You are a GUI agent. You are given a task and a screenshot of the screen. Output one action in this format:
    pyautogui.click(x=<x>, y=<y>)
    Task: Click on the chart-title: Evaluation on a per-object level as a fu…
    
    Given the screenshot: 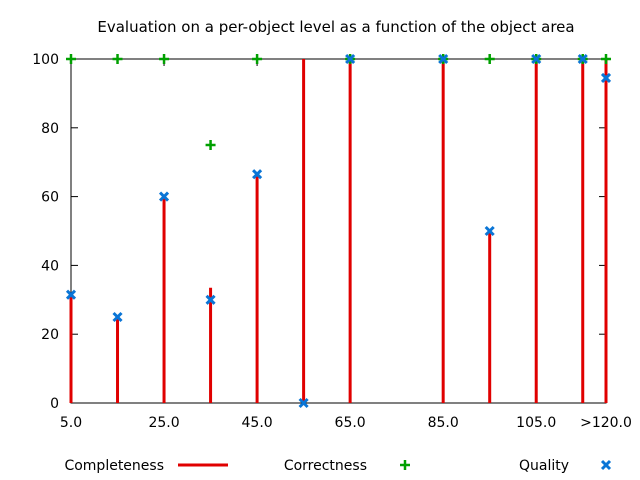 What is the action you would take?
    pyautogui.click(x=335, y=27)
    